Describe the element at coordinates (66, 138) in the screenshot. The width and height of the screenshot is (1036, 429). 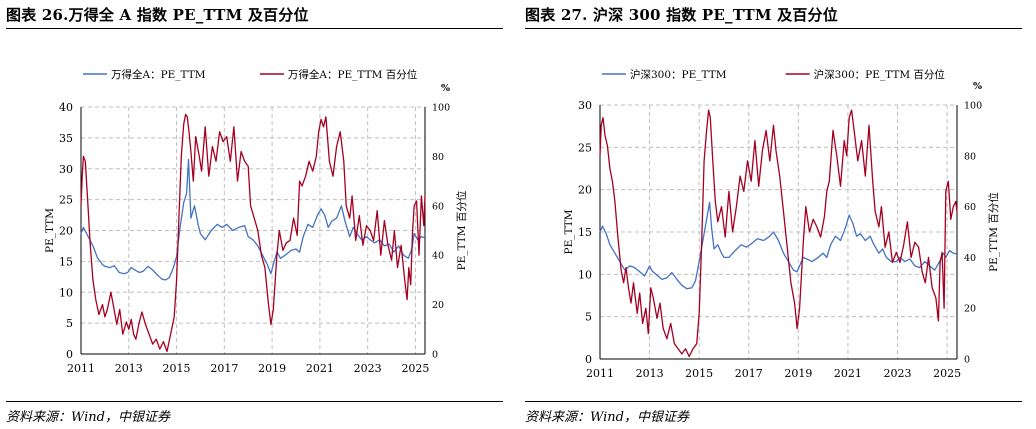
I see `y-tick-label: 35` at that location.